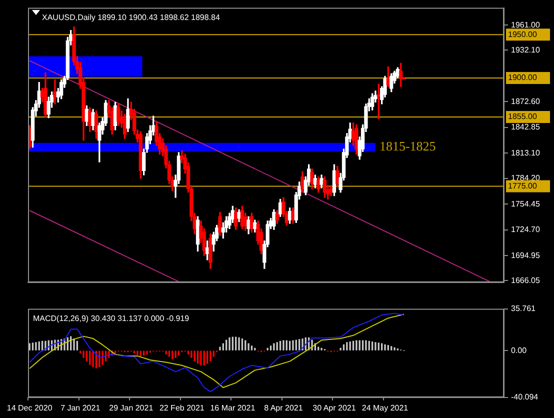  I want to click on y-tick-label: 1872.60, so click(525, 101).